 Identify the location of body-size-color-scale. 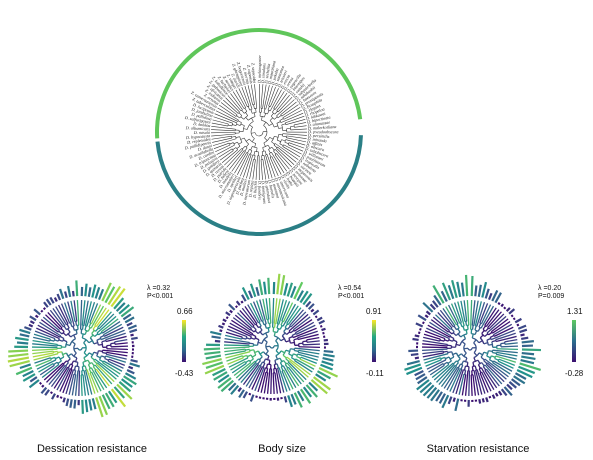
(374, 341).